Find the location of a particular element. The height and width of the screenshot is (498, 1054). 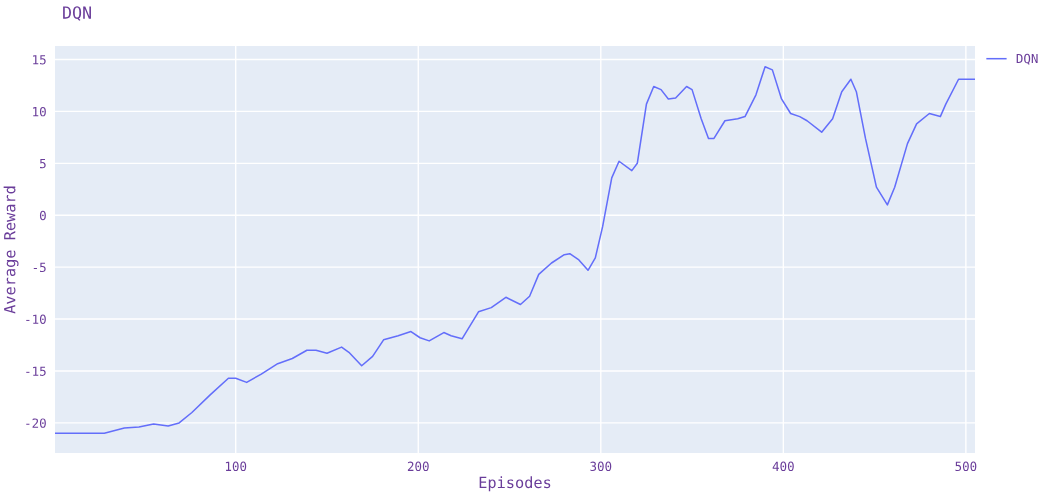

y-axis-title: Average Reward is located at coordinates (11, 250).